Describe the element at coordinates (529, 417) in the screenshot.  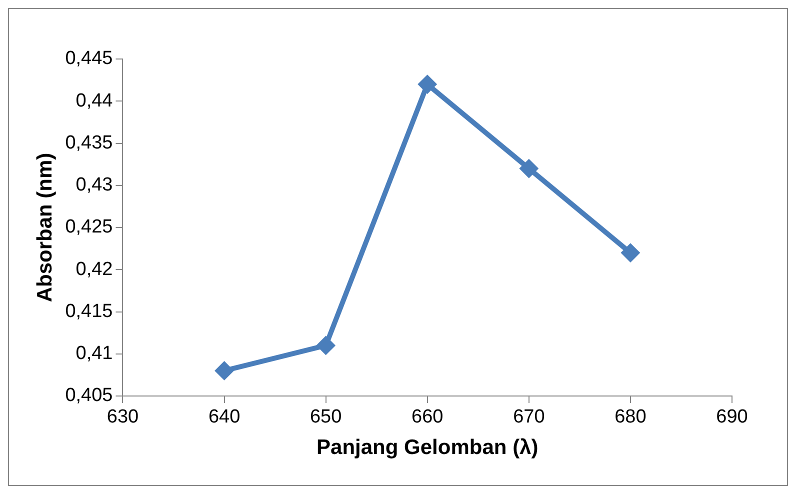
I see `x-tick-label: 670` at that location.